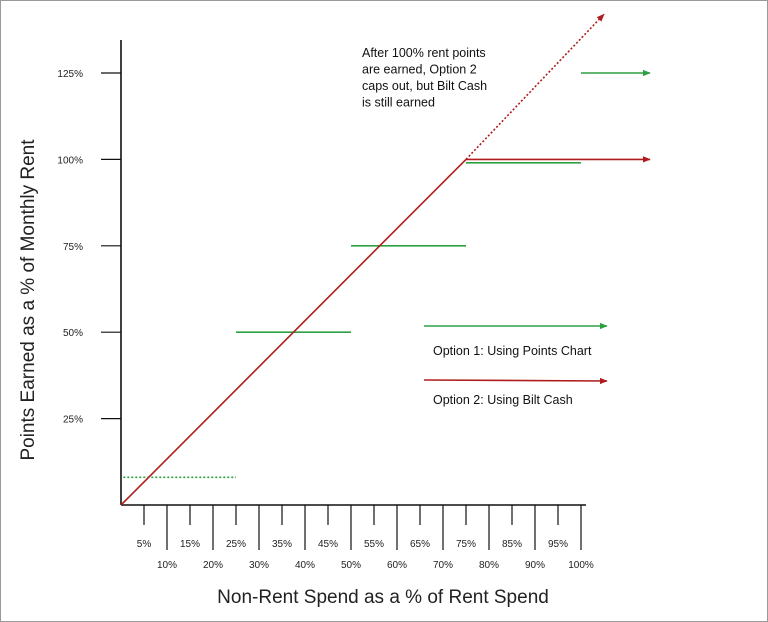 This screenshot has width=768, height=622. I want to click on x-tick-label: 50%, so click(351, 565).